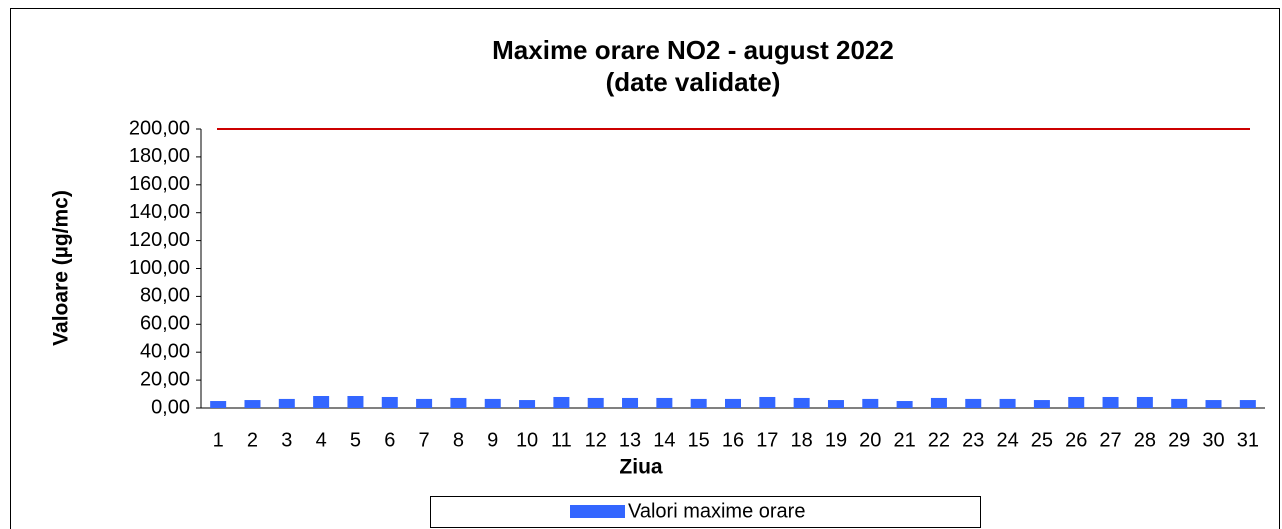 The image size is (1282, 529). Describe the element at coordinates (716, 511) in the screenshot. I see `legend-label: Valori maxime orare` at that location.